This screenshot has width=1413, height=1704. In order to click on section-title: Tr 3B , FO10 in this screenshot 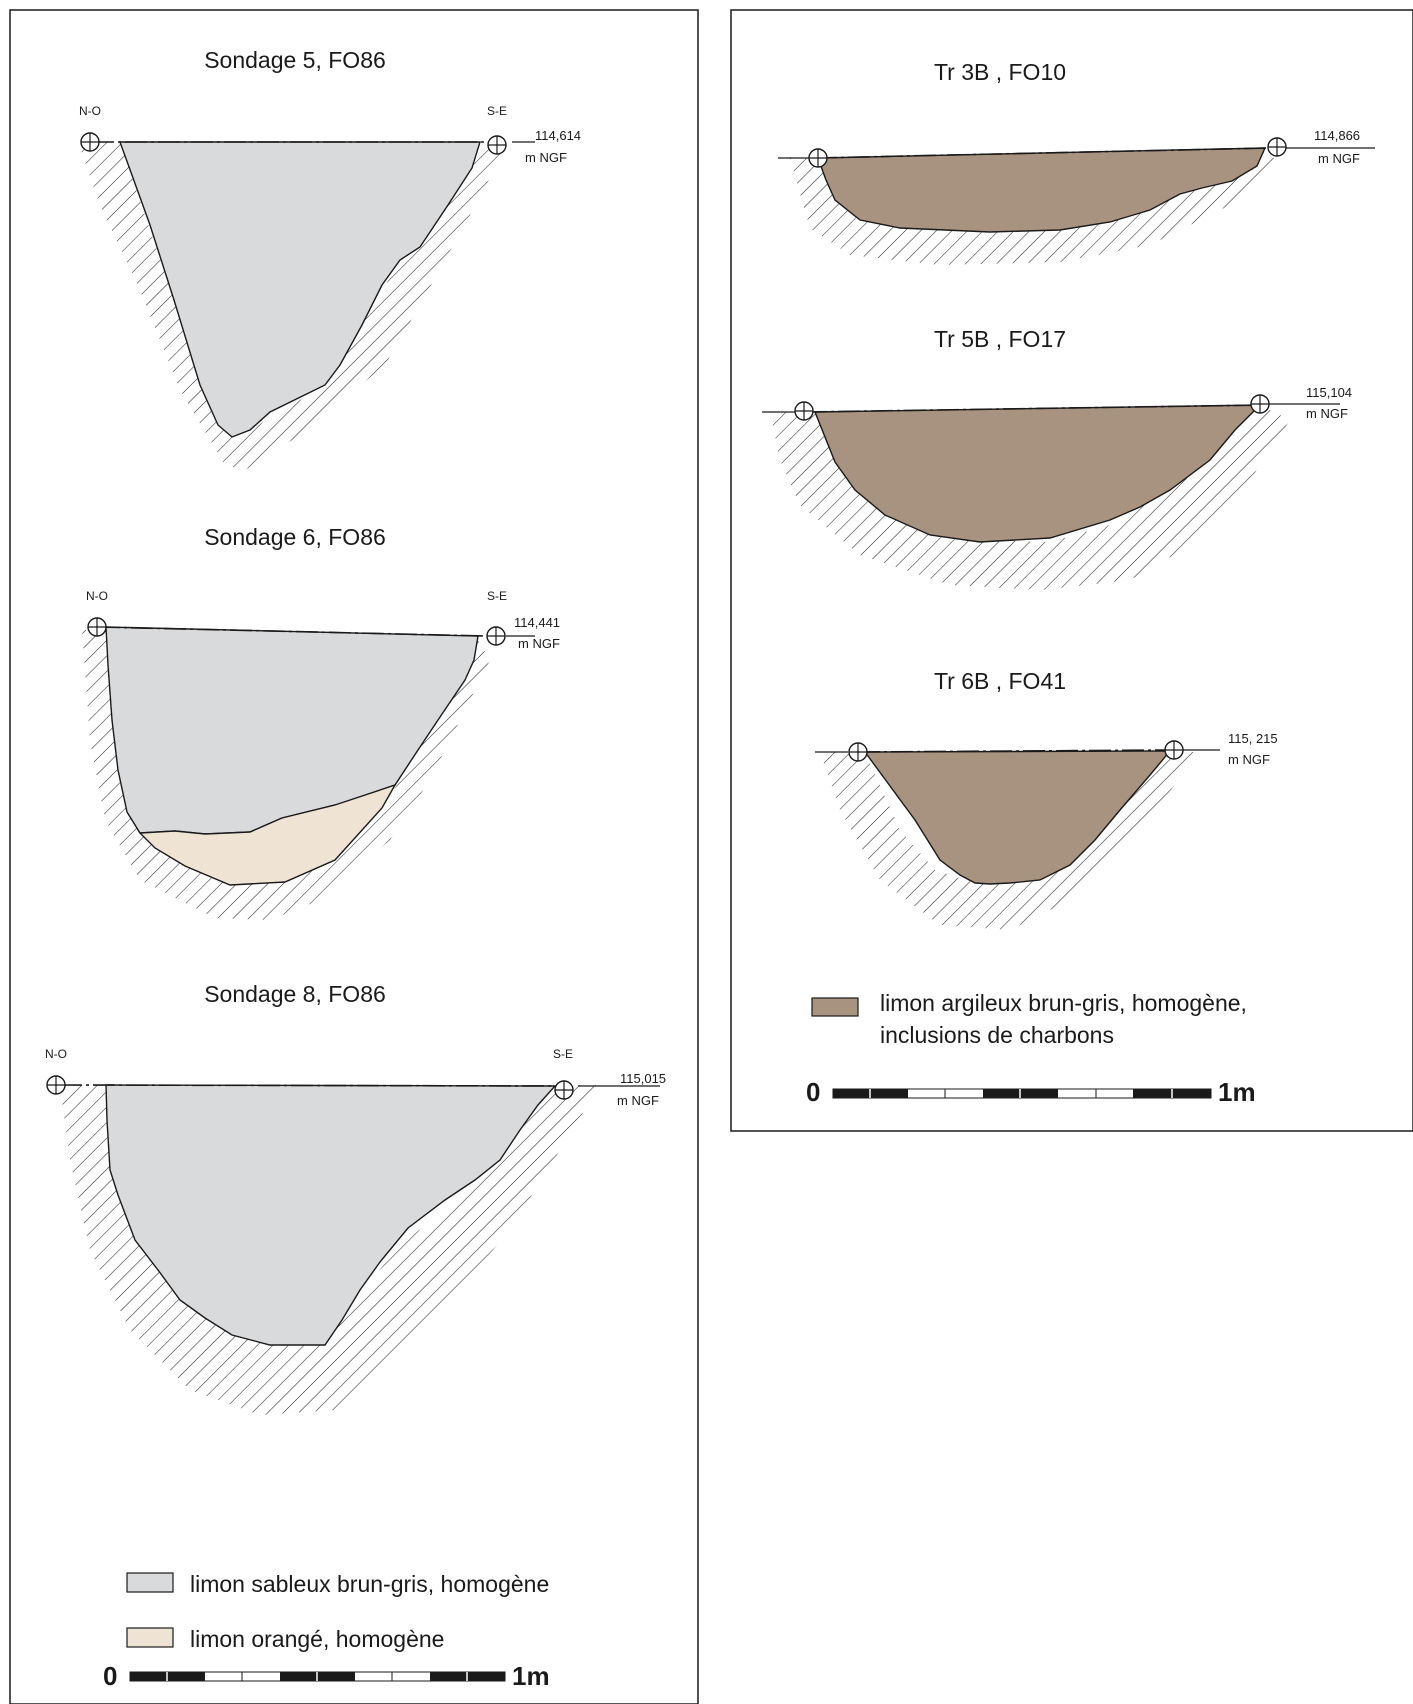, I will do `click(1000, 72)`.